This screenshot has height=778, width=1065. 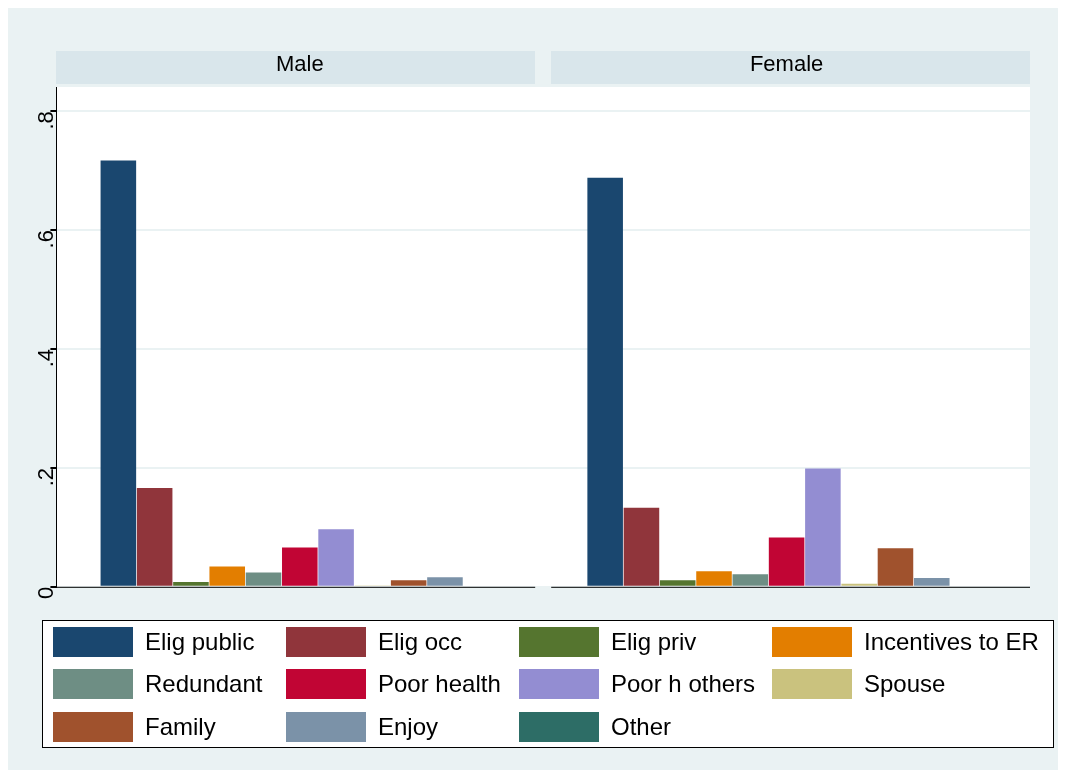 I want to click on y-tick-label: .2, so click(x=46, y=477).